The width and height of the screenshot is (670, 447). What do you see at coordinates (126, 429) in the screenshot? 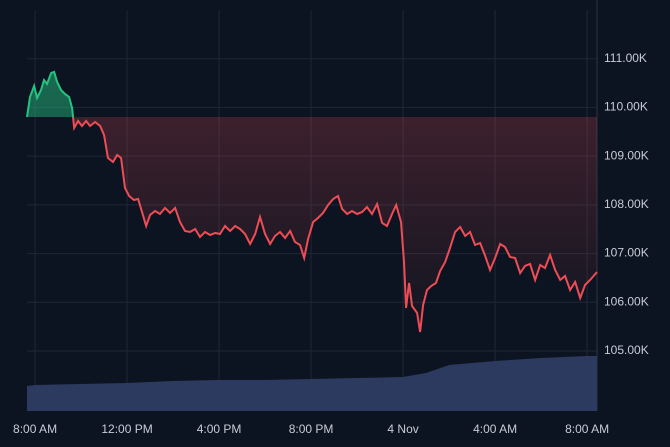
I see `x-tick-label: 12:00 PM` at bounding box center [126, 429].